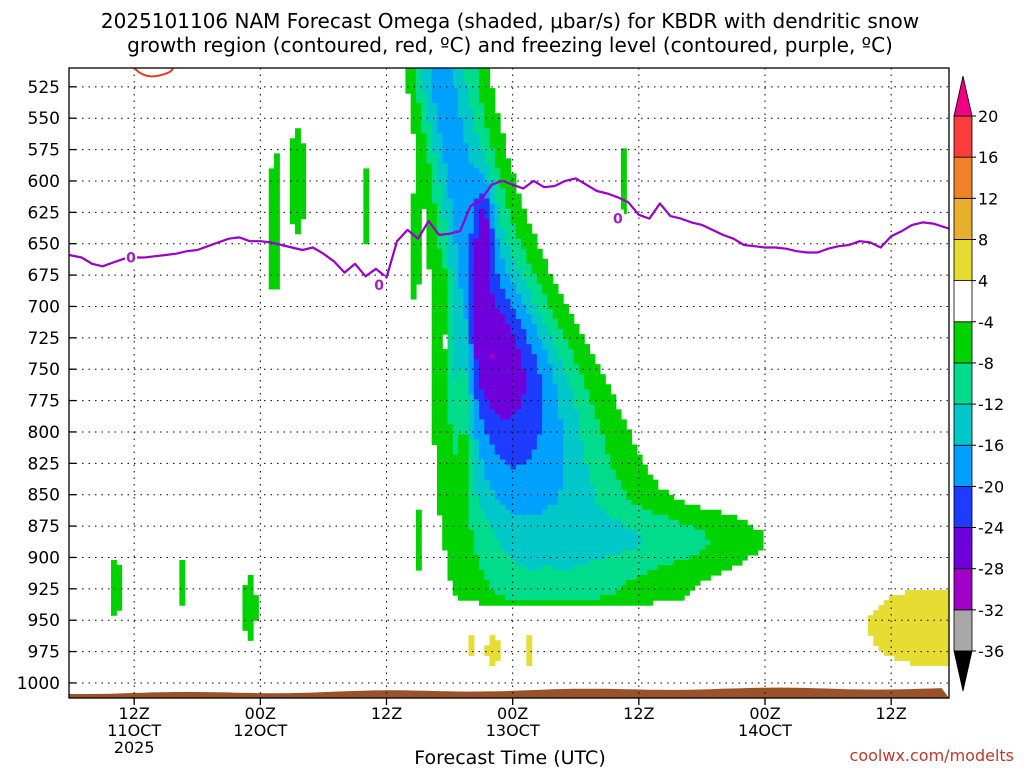 The height and width of the screenshot is (768, 1024). Describe the element at coordinates (44, 339) in the screenshot. I see `y-tick-label: 725` at that location.